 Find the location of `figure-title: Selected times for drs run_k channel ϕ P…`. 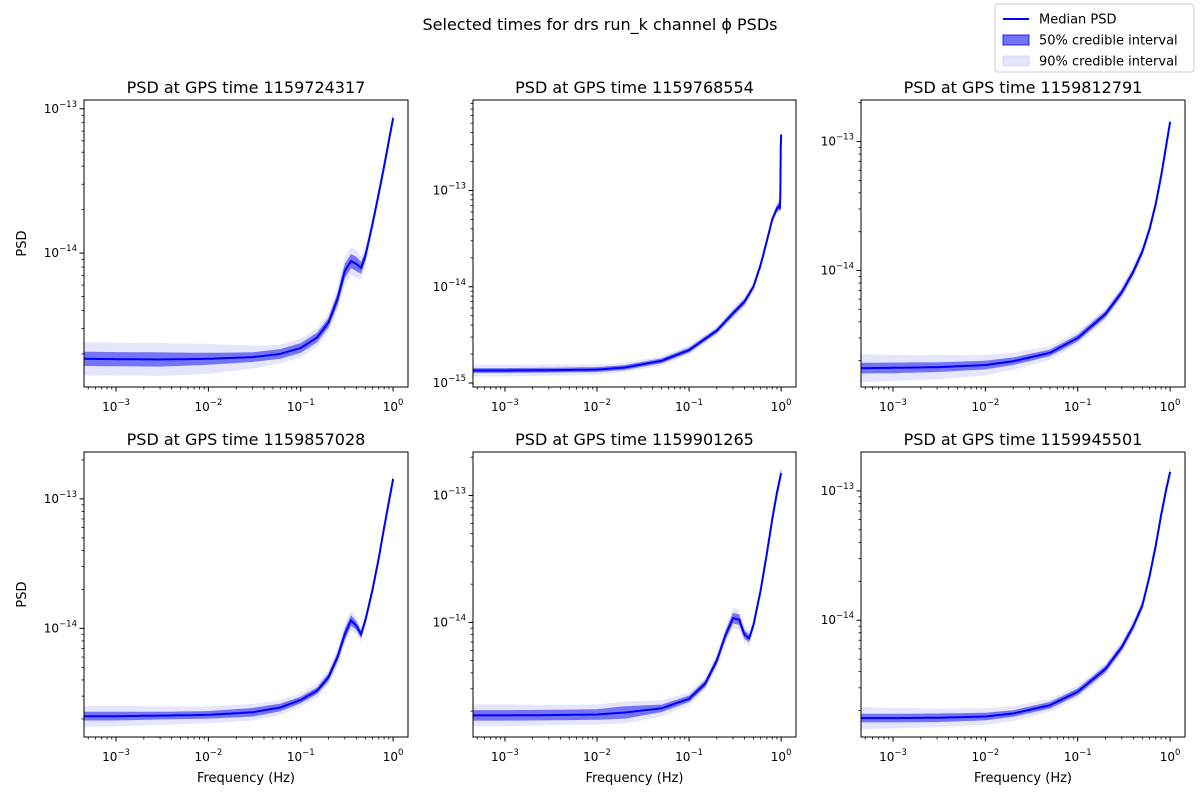

figure-title: Selected times for drs run_k channel ϕ P… is located at coordinates (600, 25).